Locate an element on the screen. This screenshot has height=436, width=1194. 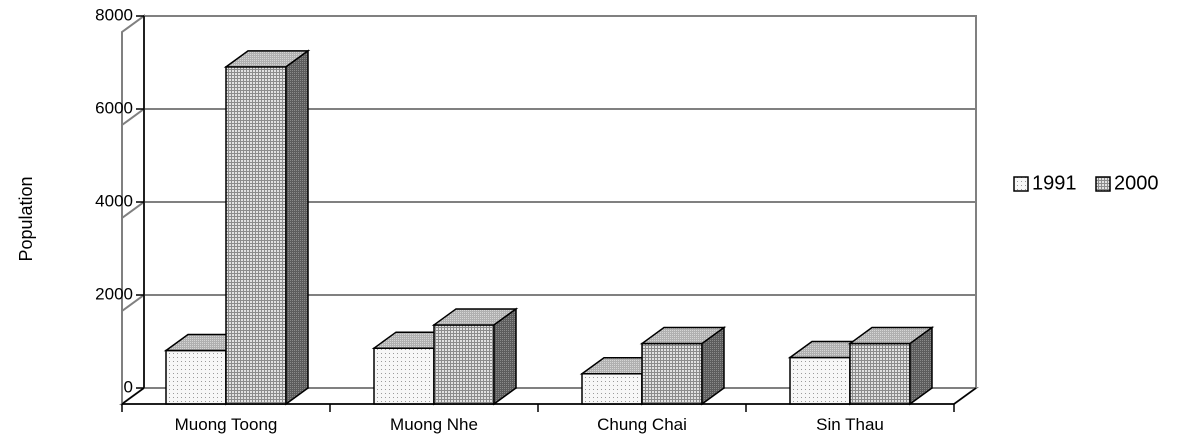
legend-swatch-2000 is located at coordinates (1103, 184).